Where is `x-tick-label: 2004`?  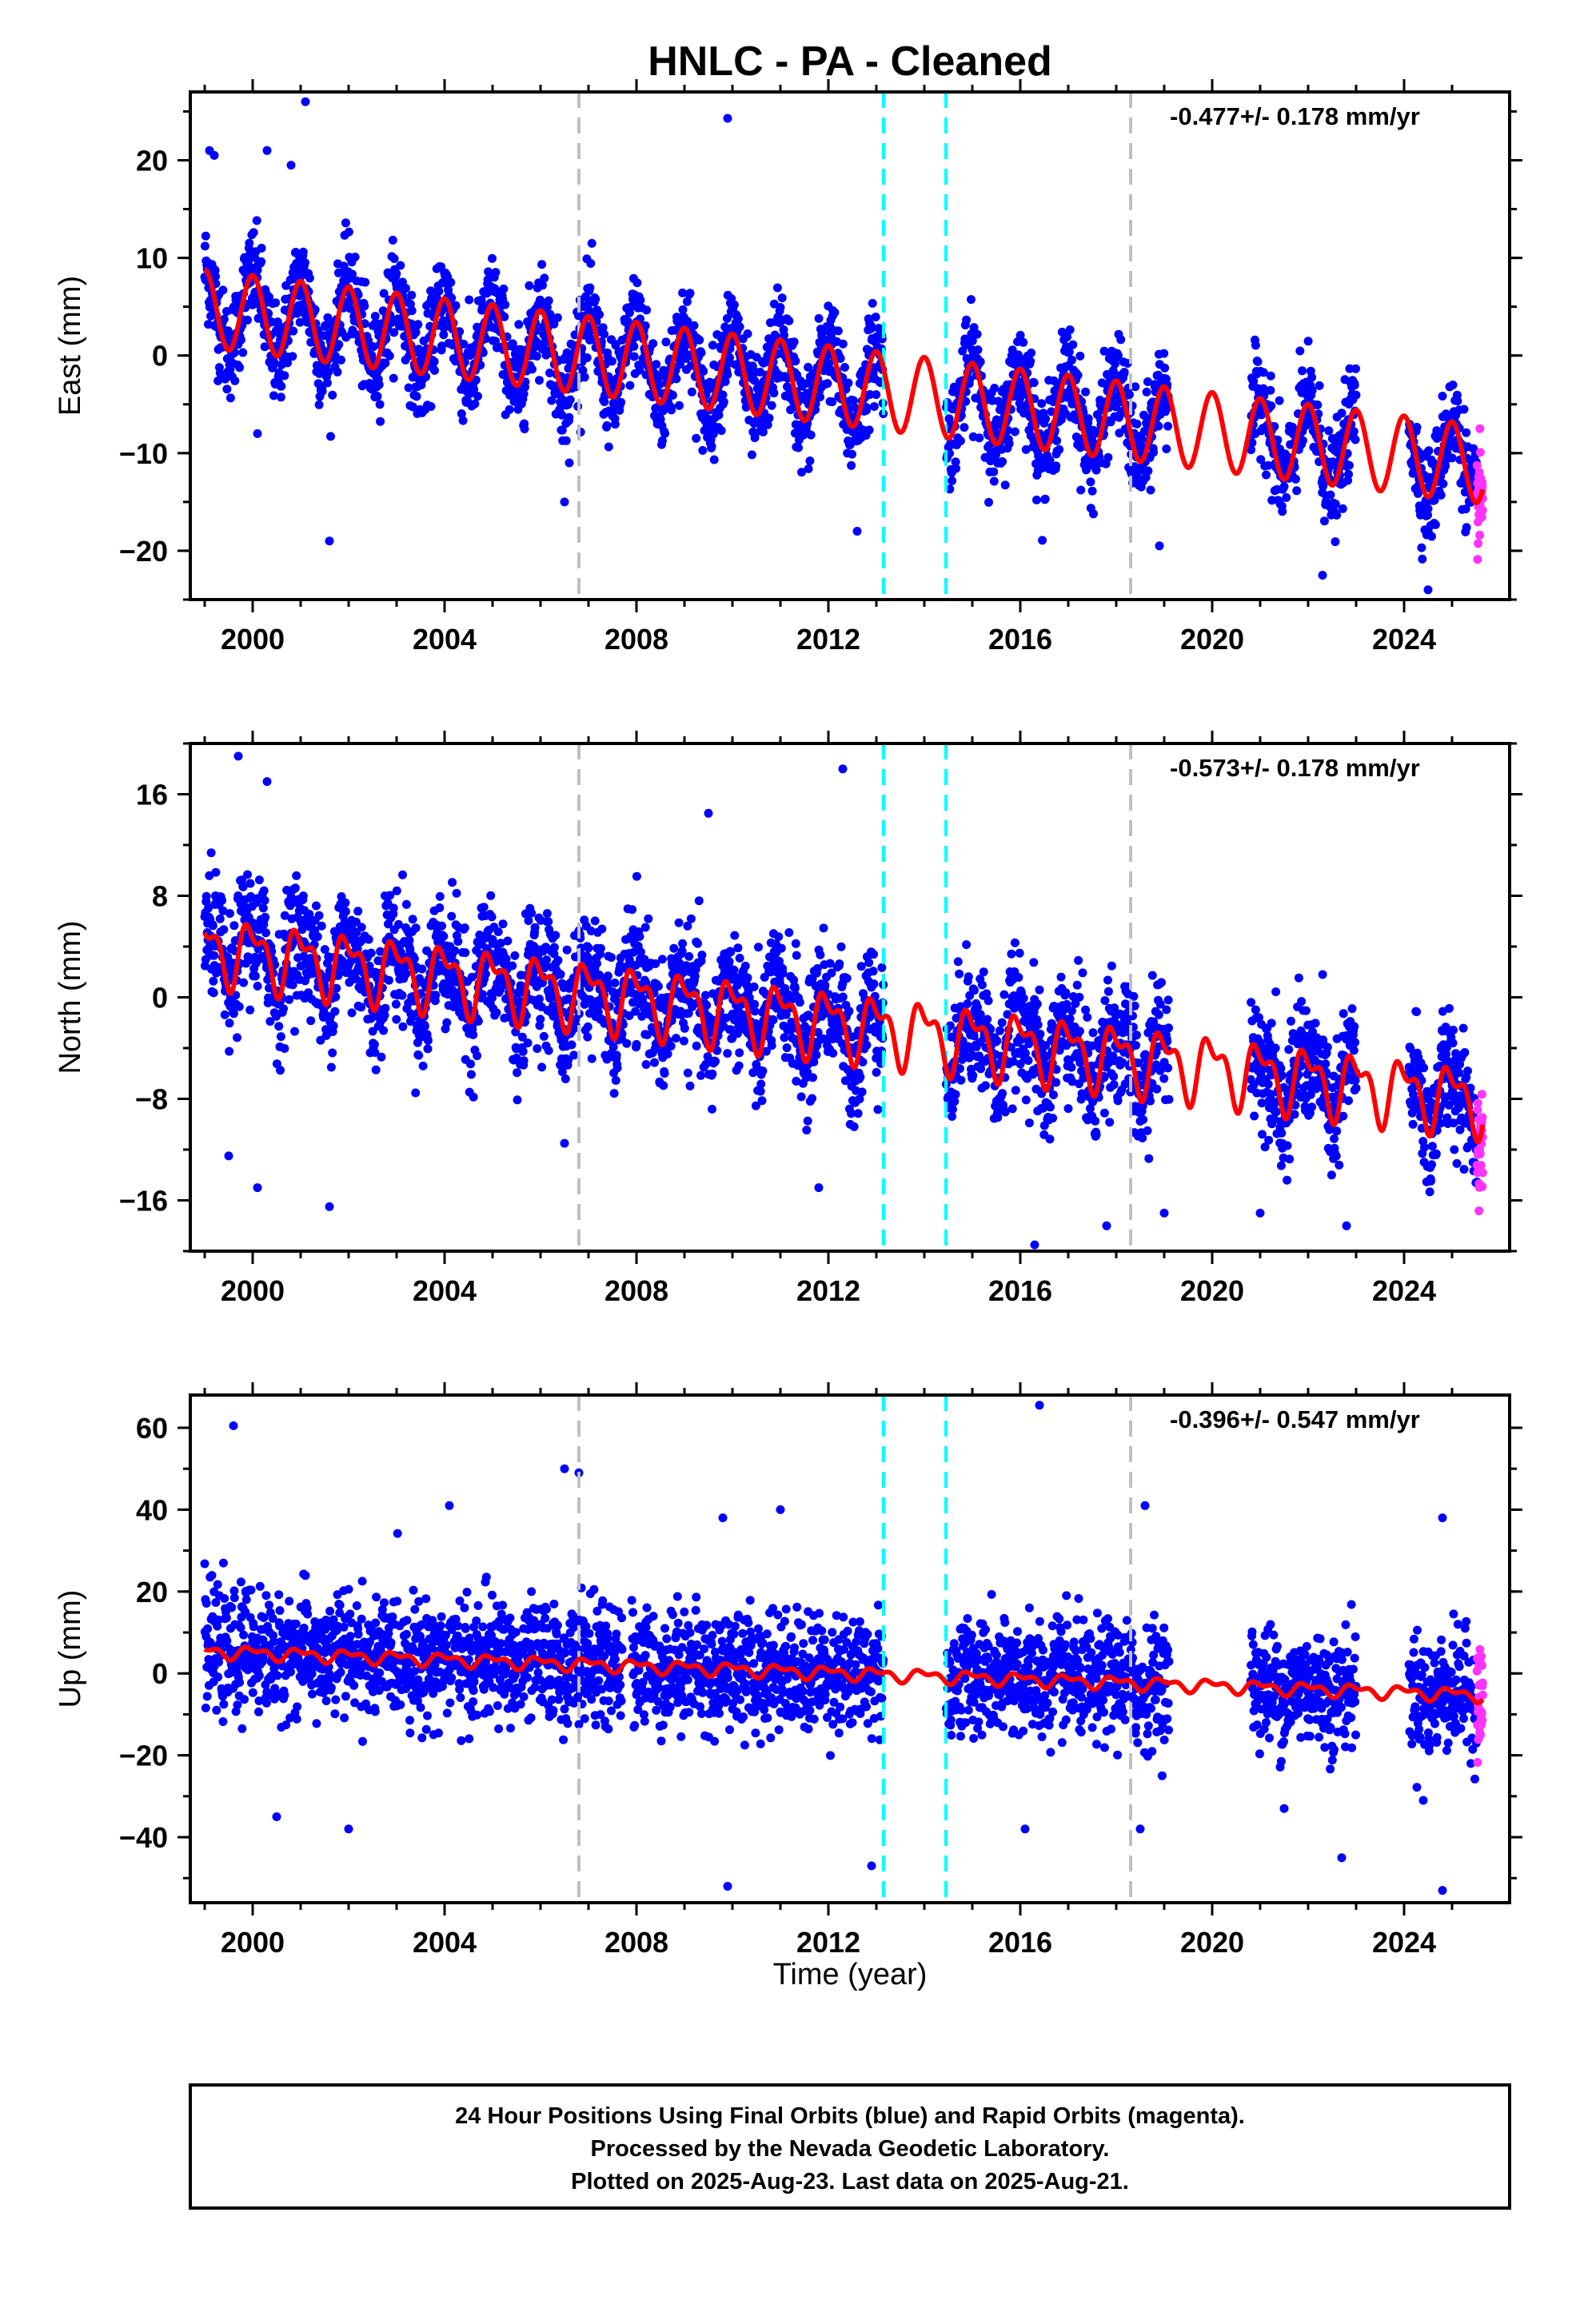
x-tick-label: 2004 is located at coordinates (445, 639).